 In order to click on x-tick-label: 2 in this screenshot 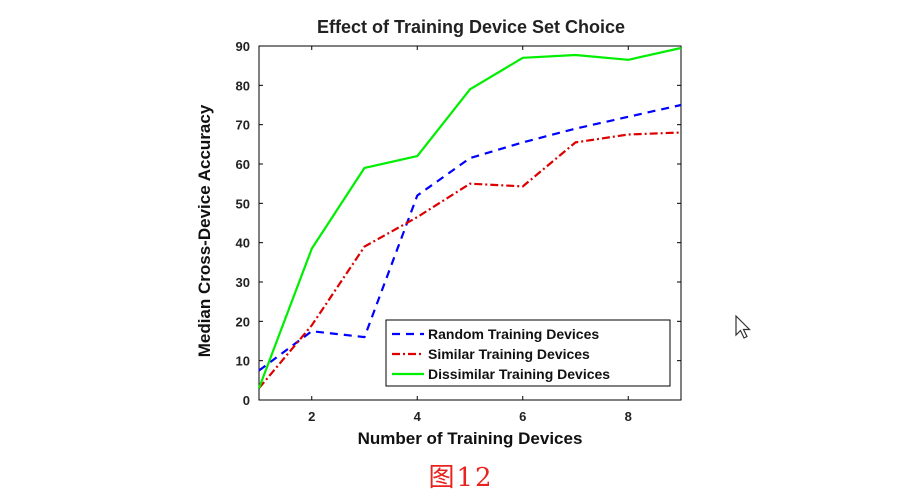, I will do `click(311, 416)`.